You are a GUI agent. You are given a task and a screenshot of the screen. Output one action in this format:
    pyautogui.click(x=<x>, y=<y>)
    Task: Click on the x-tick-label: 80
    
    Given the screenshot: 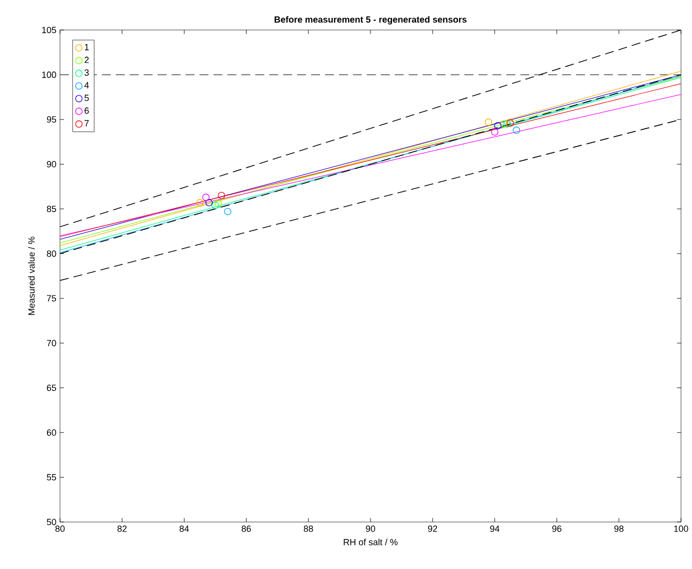 What is the action you would take?
    pyautogui.click(x=60, y=529)
    